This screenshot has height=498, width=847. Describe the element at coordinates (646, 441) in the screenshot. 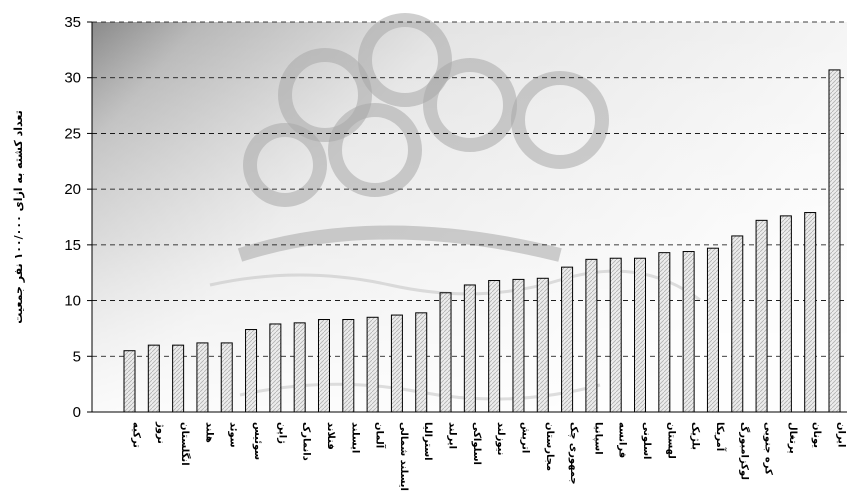

I see `x-tick-label: اسلونی` at that location.